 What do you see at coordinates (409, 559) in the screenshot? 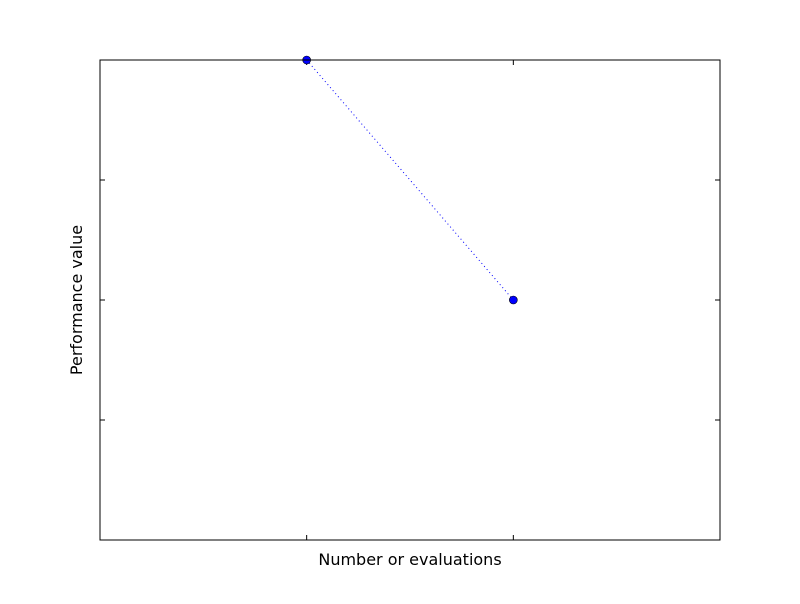
I see `x-axis-label: Number or evaluations` at bounding box center [409, 559].